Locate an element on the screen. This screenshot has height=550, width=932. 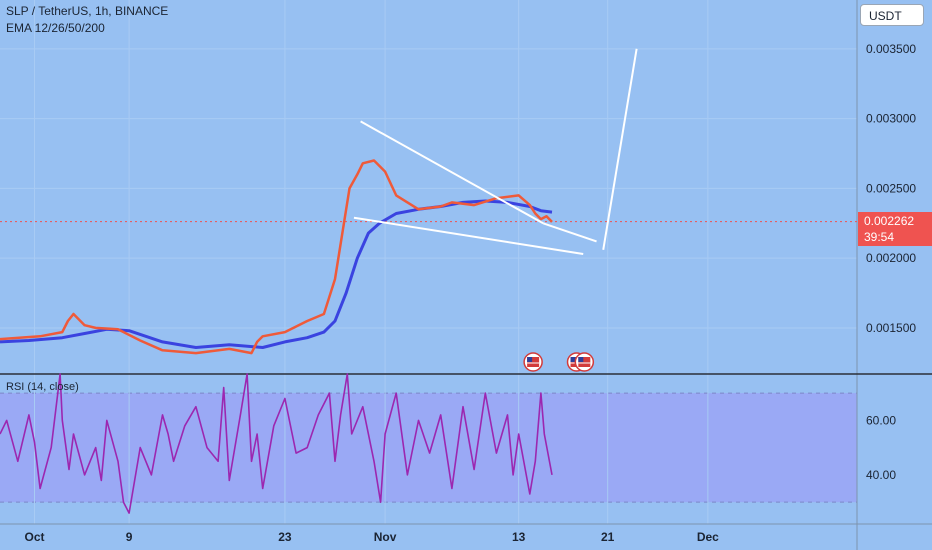
last-price-tag: 0.002262 39:54 is located at coordinates (895, 228).